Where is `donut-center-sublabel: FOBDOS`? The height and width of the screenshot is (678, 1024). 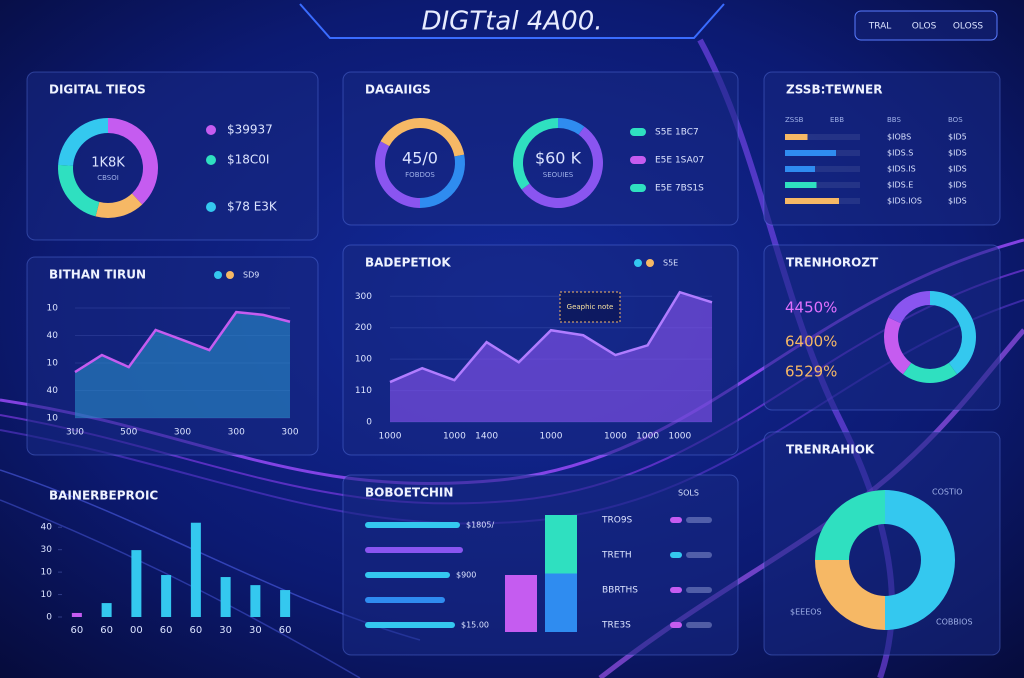 donut-center-sublabel: FOBDOS is located at coordinates (420, 175).